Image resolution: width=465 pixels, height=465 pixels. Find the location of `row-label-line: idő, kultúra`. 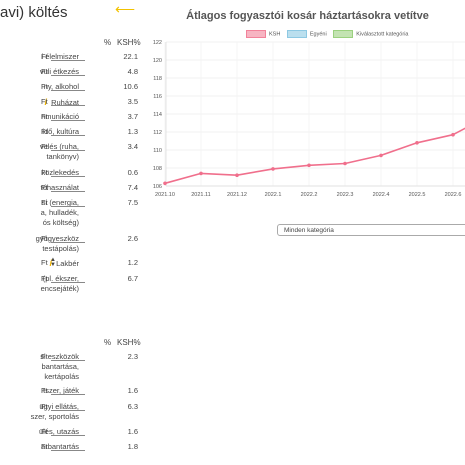

row-label-line: idő, kultúra is located at coordinates (60, 131).